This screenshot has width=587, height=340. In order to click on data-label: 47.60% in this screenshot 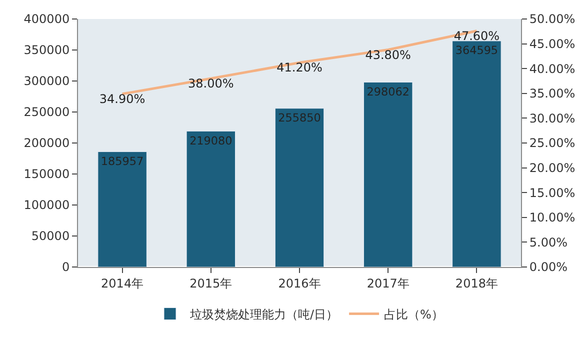, I will do `click(477, 35)`.